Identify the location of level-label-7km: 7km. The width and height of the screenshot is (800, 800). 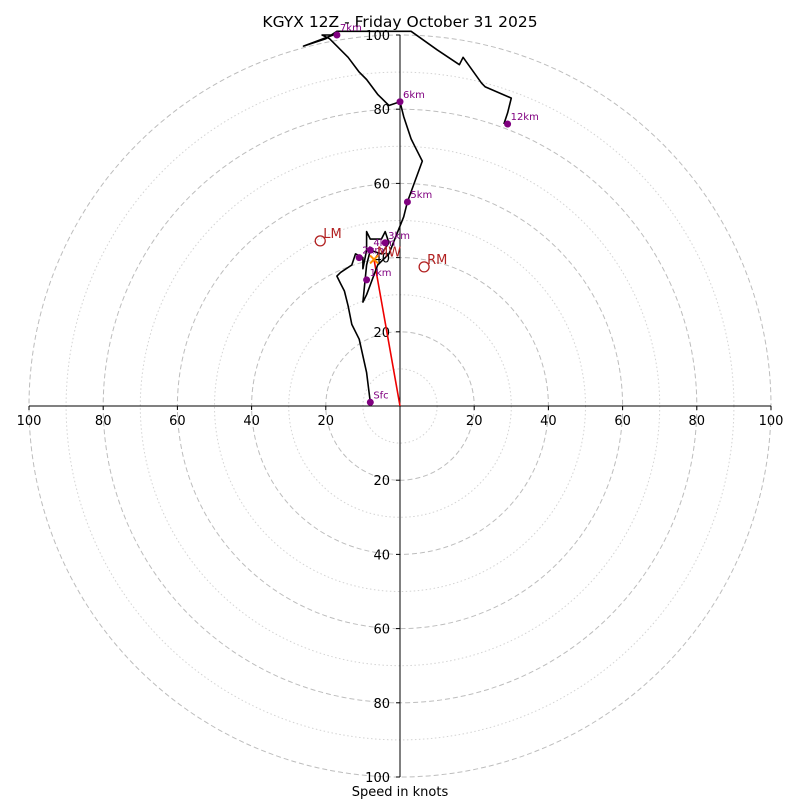
(351, 28).